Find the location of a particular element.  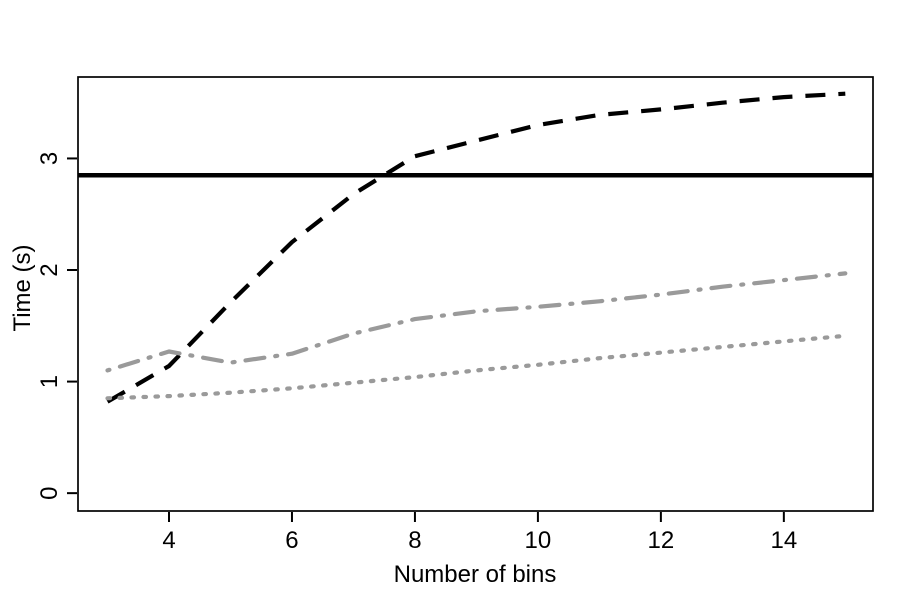

x-tick-label: 10 is located at coordinates (538, 540).